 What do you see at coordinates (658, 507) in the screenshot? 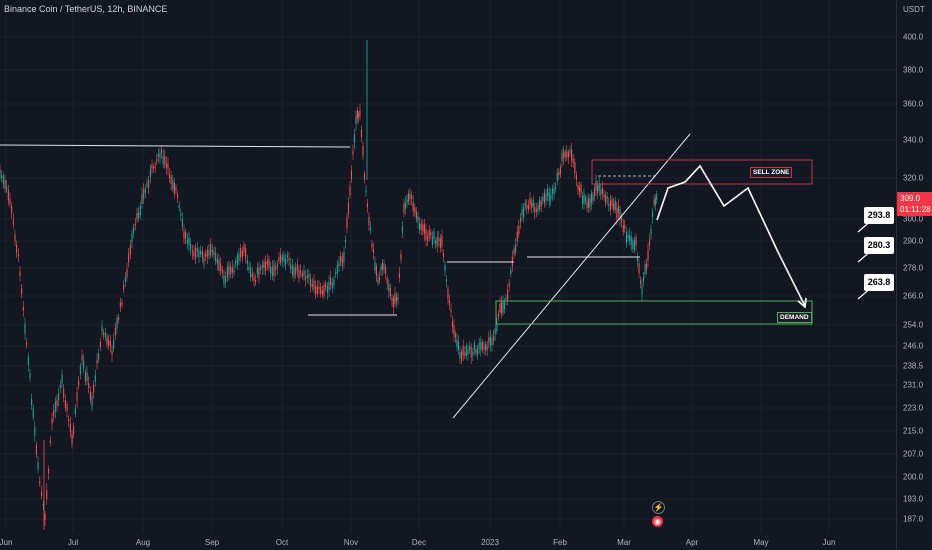
I see `lightning-icon: ⚡` at bounding box center [658, 507].